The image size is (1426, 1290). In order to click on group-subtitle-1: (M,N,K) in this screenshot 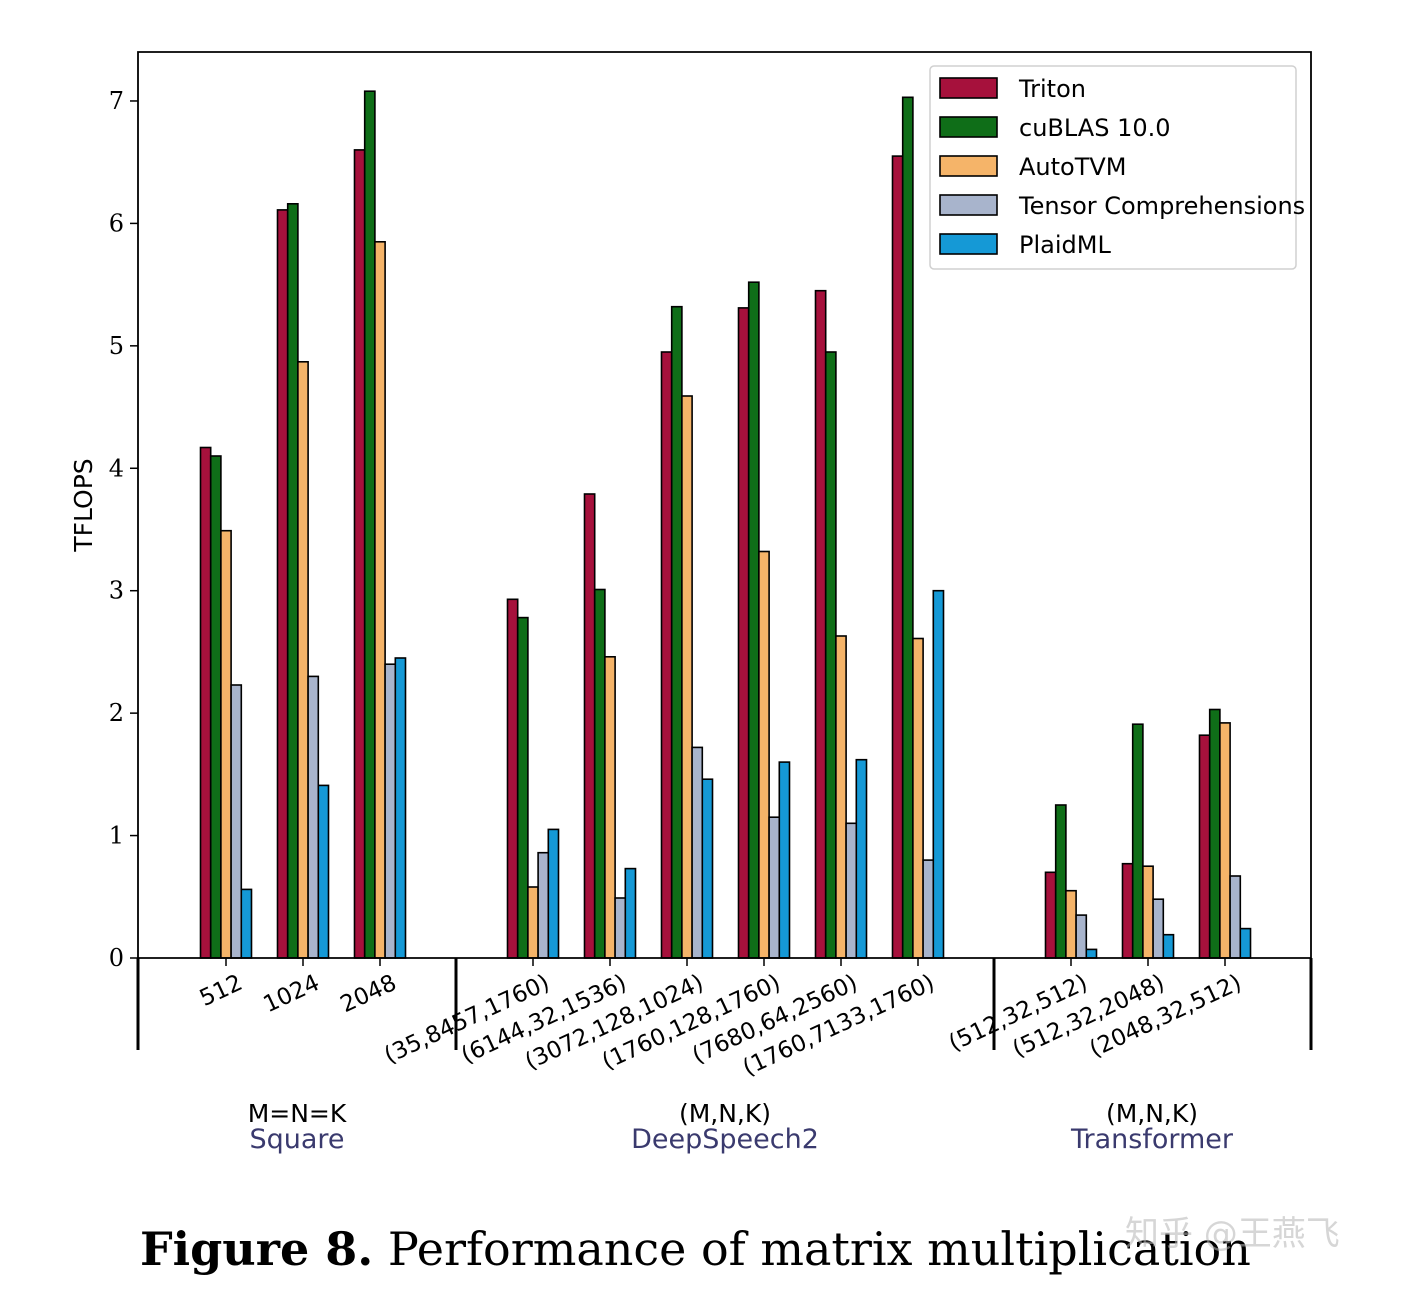, I will do `click(725, 1113)`.